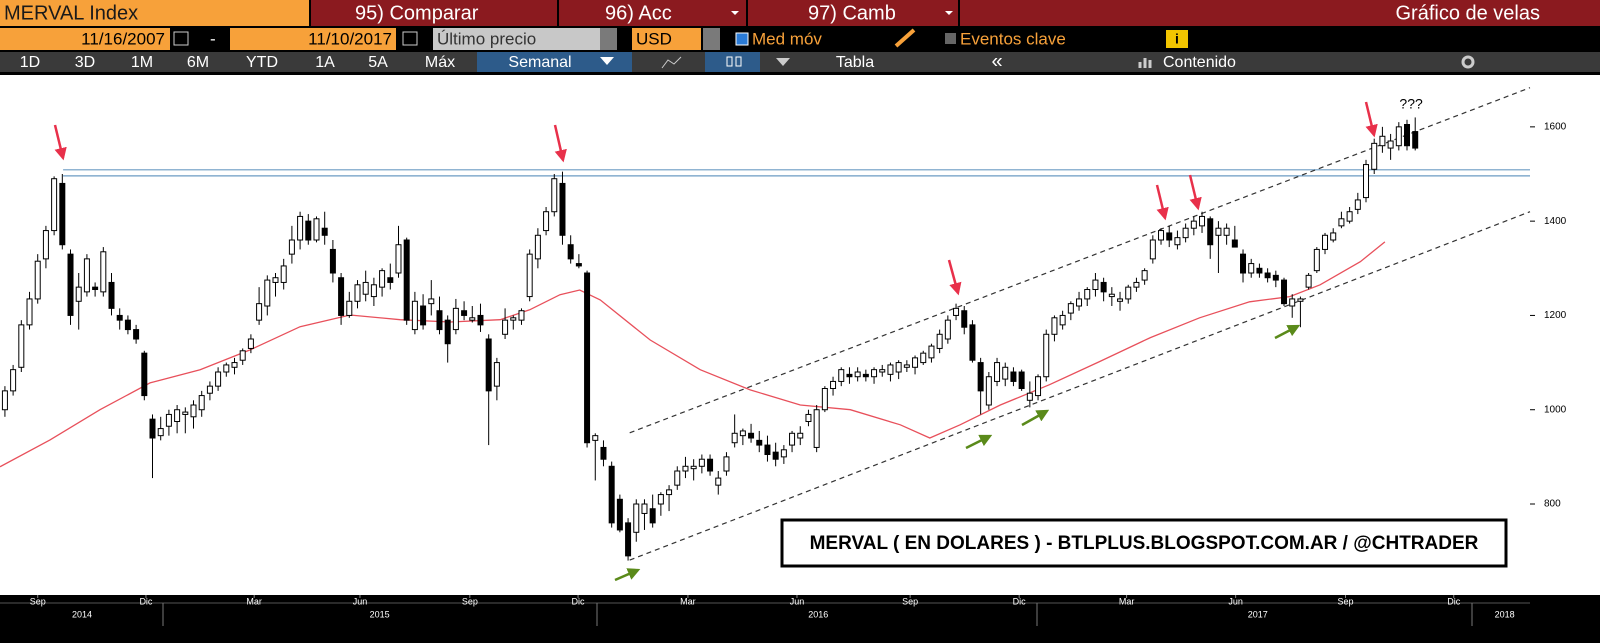 Image resolution: width=1600 pixels, height=643 pixels. I want to click on security-field, so click(154, 13).